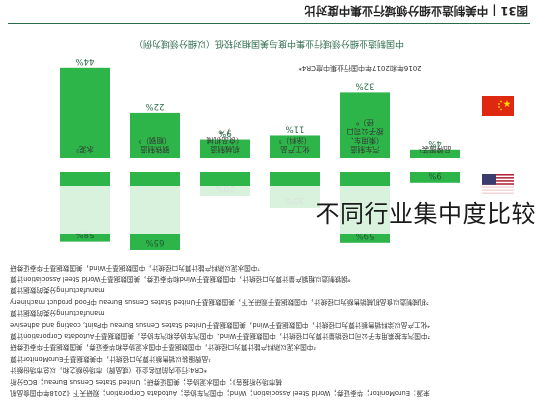 The height and width of the screenshot is (400, 538). What do you see at coordinates (365, 235) in the screenshot?
I see `value-label-usa: 59%` at bounding box center [365, 235].